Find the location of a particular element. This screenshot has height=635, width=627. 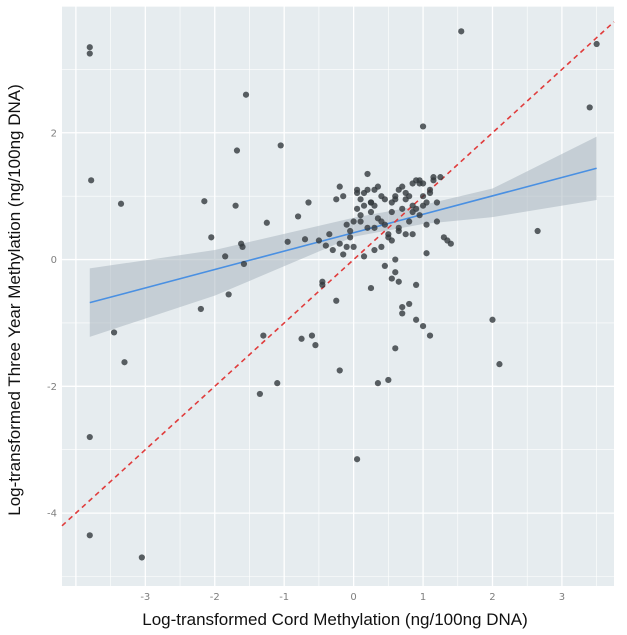

x-tick-label: 0 is located at coordinates (353, 597).